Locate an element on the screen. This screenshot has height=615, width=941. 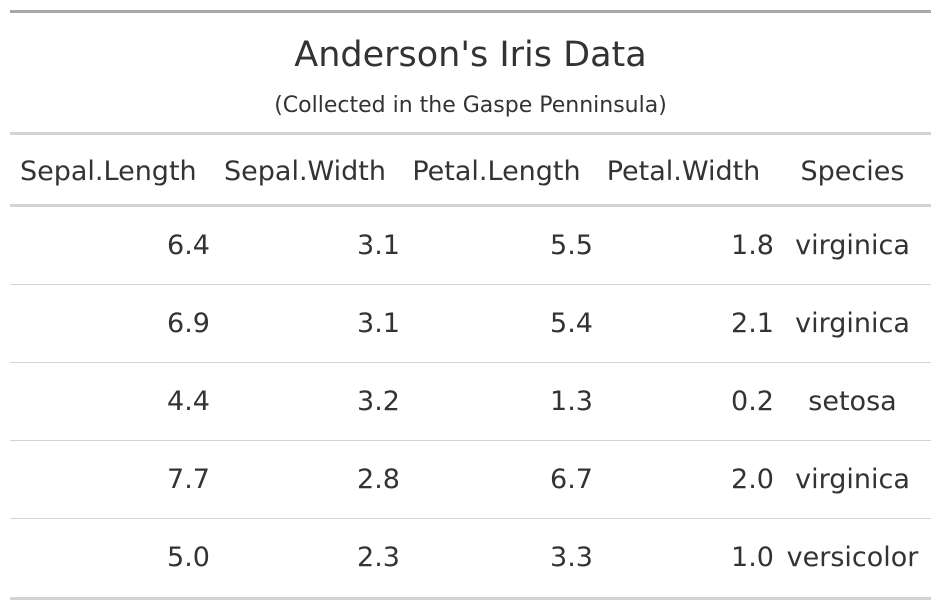
cell-petal-length: 1.3 is located at coordinates (571, 401).